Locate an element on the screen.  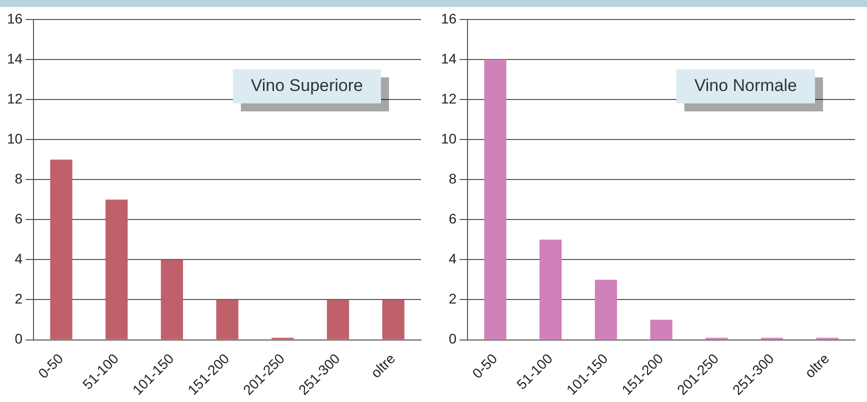
text: Vino Normale is located at coordinates (746, 86).